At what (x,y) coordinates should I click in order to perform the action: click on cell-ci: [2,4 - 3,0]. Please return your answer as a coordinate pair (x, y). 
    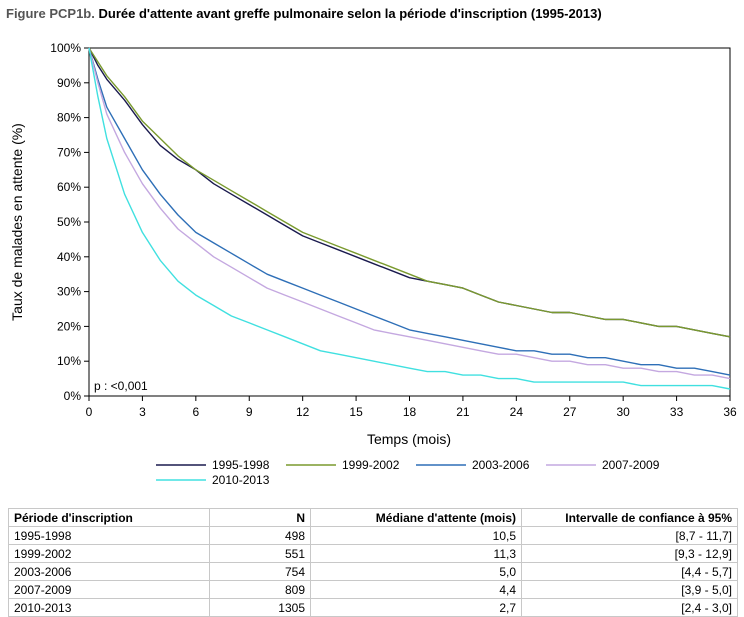
    Looking at the image, I should click on (629, 607).